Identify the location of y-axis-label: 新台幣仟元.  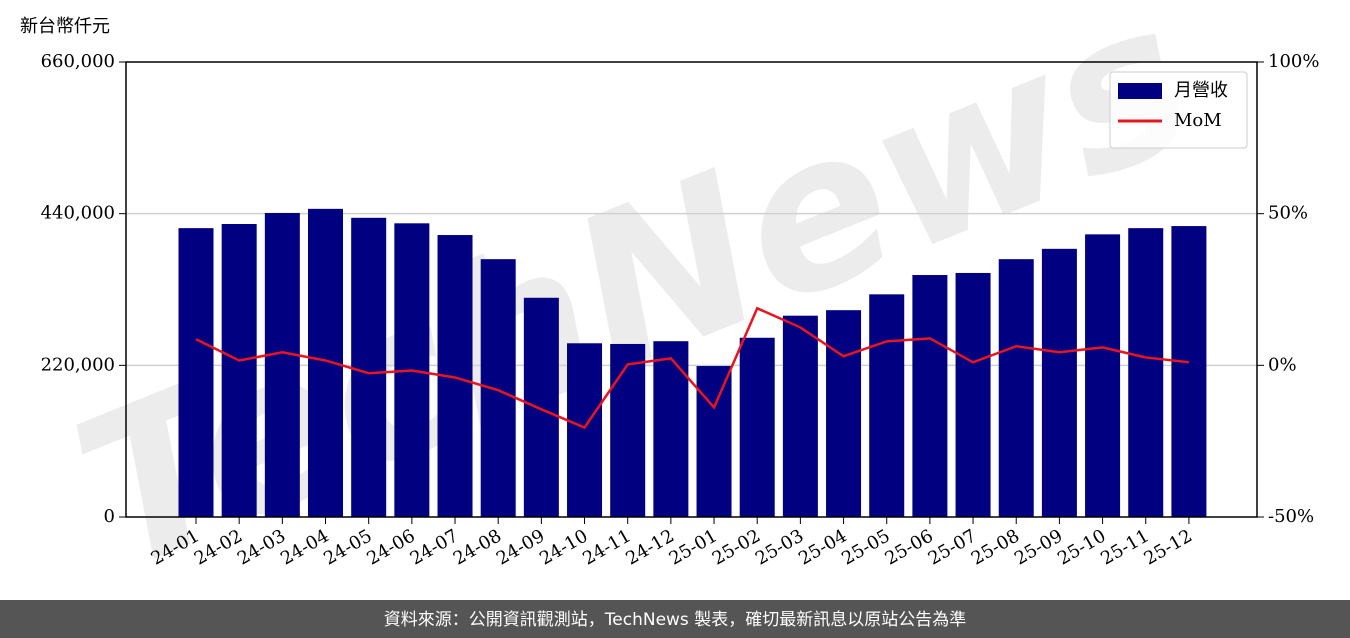
(65, 26).